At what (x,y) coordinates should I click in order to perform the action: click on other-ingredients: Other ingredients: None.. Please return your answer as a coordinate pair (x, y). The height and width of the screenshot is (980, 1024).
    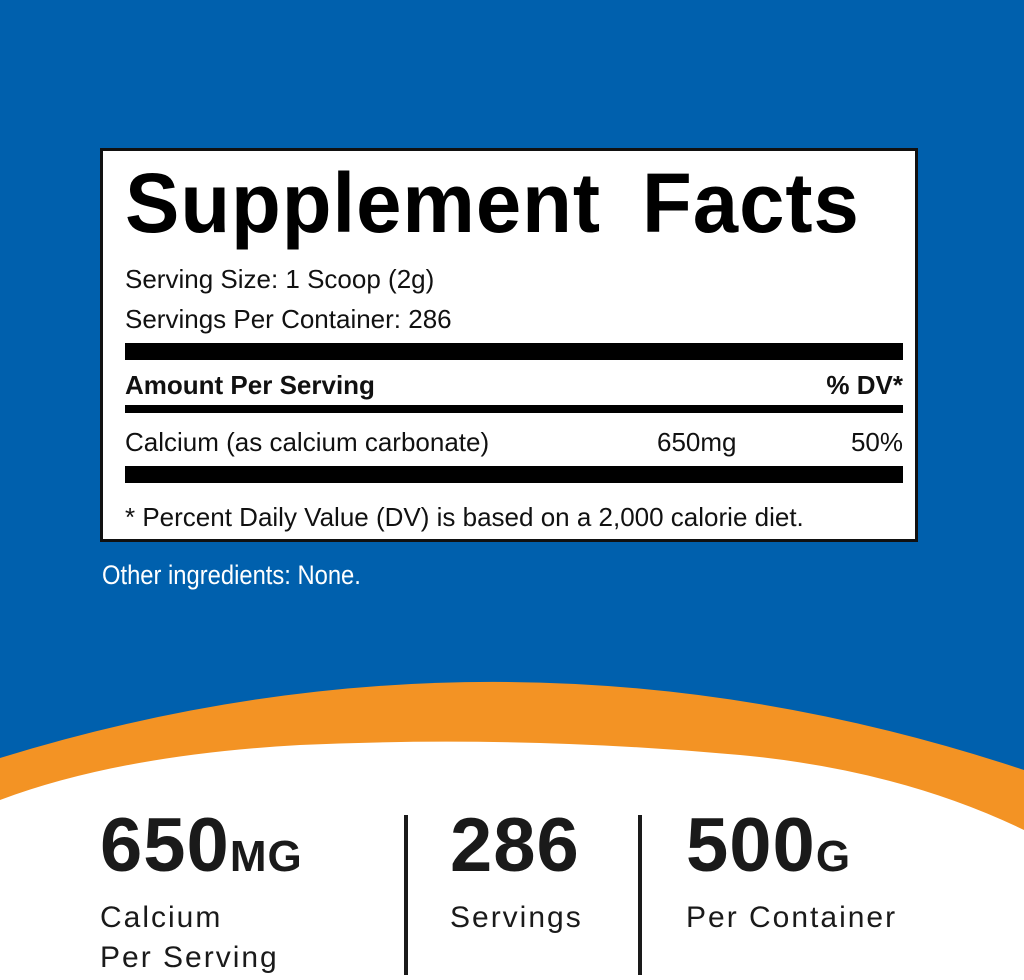
    Looking at the image, I should click on (231, 575).